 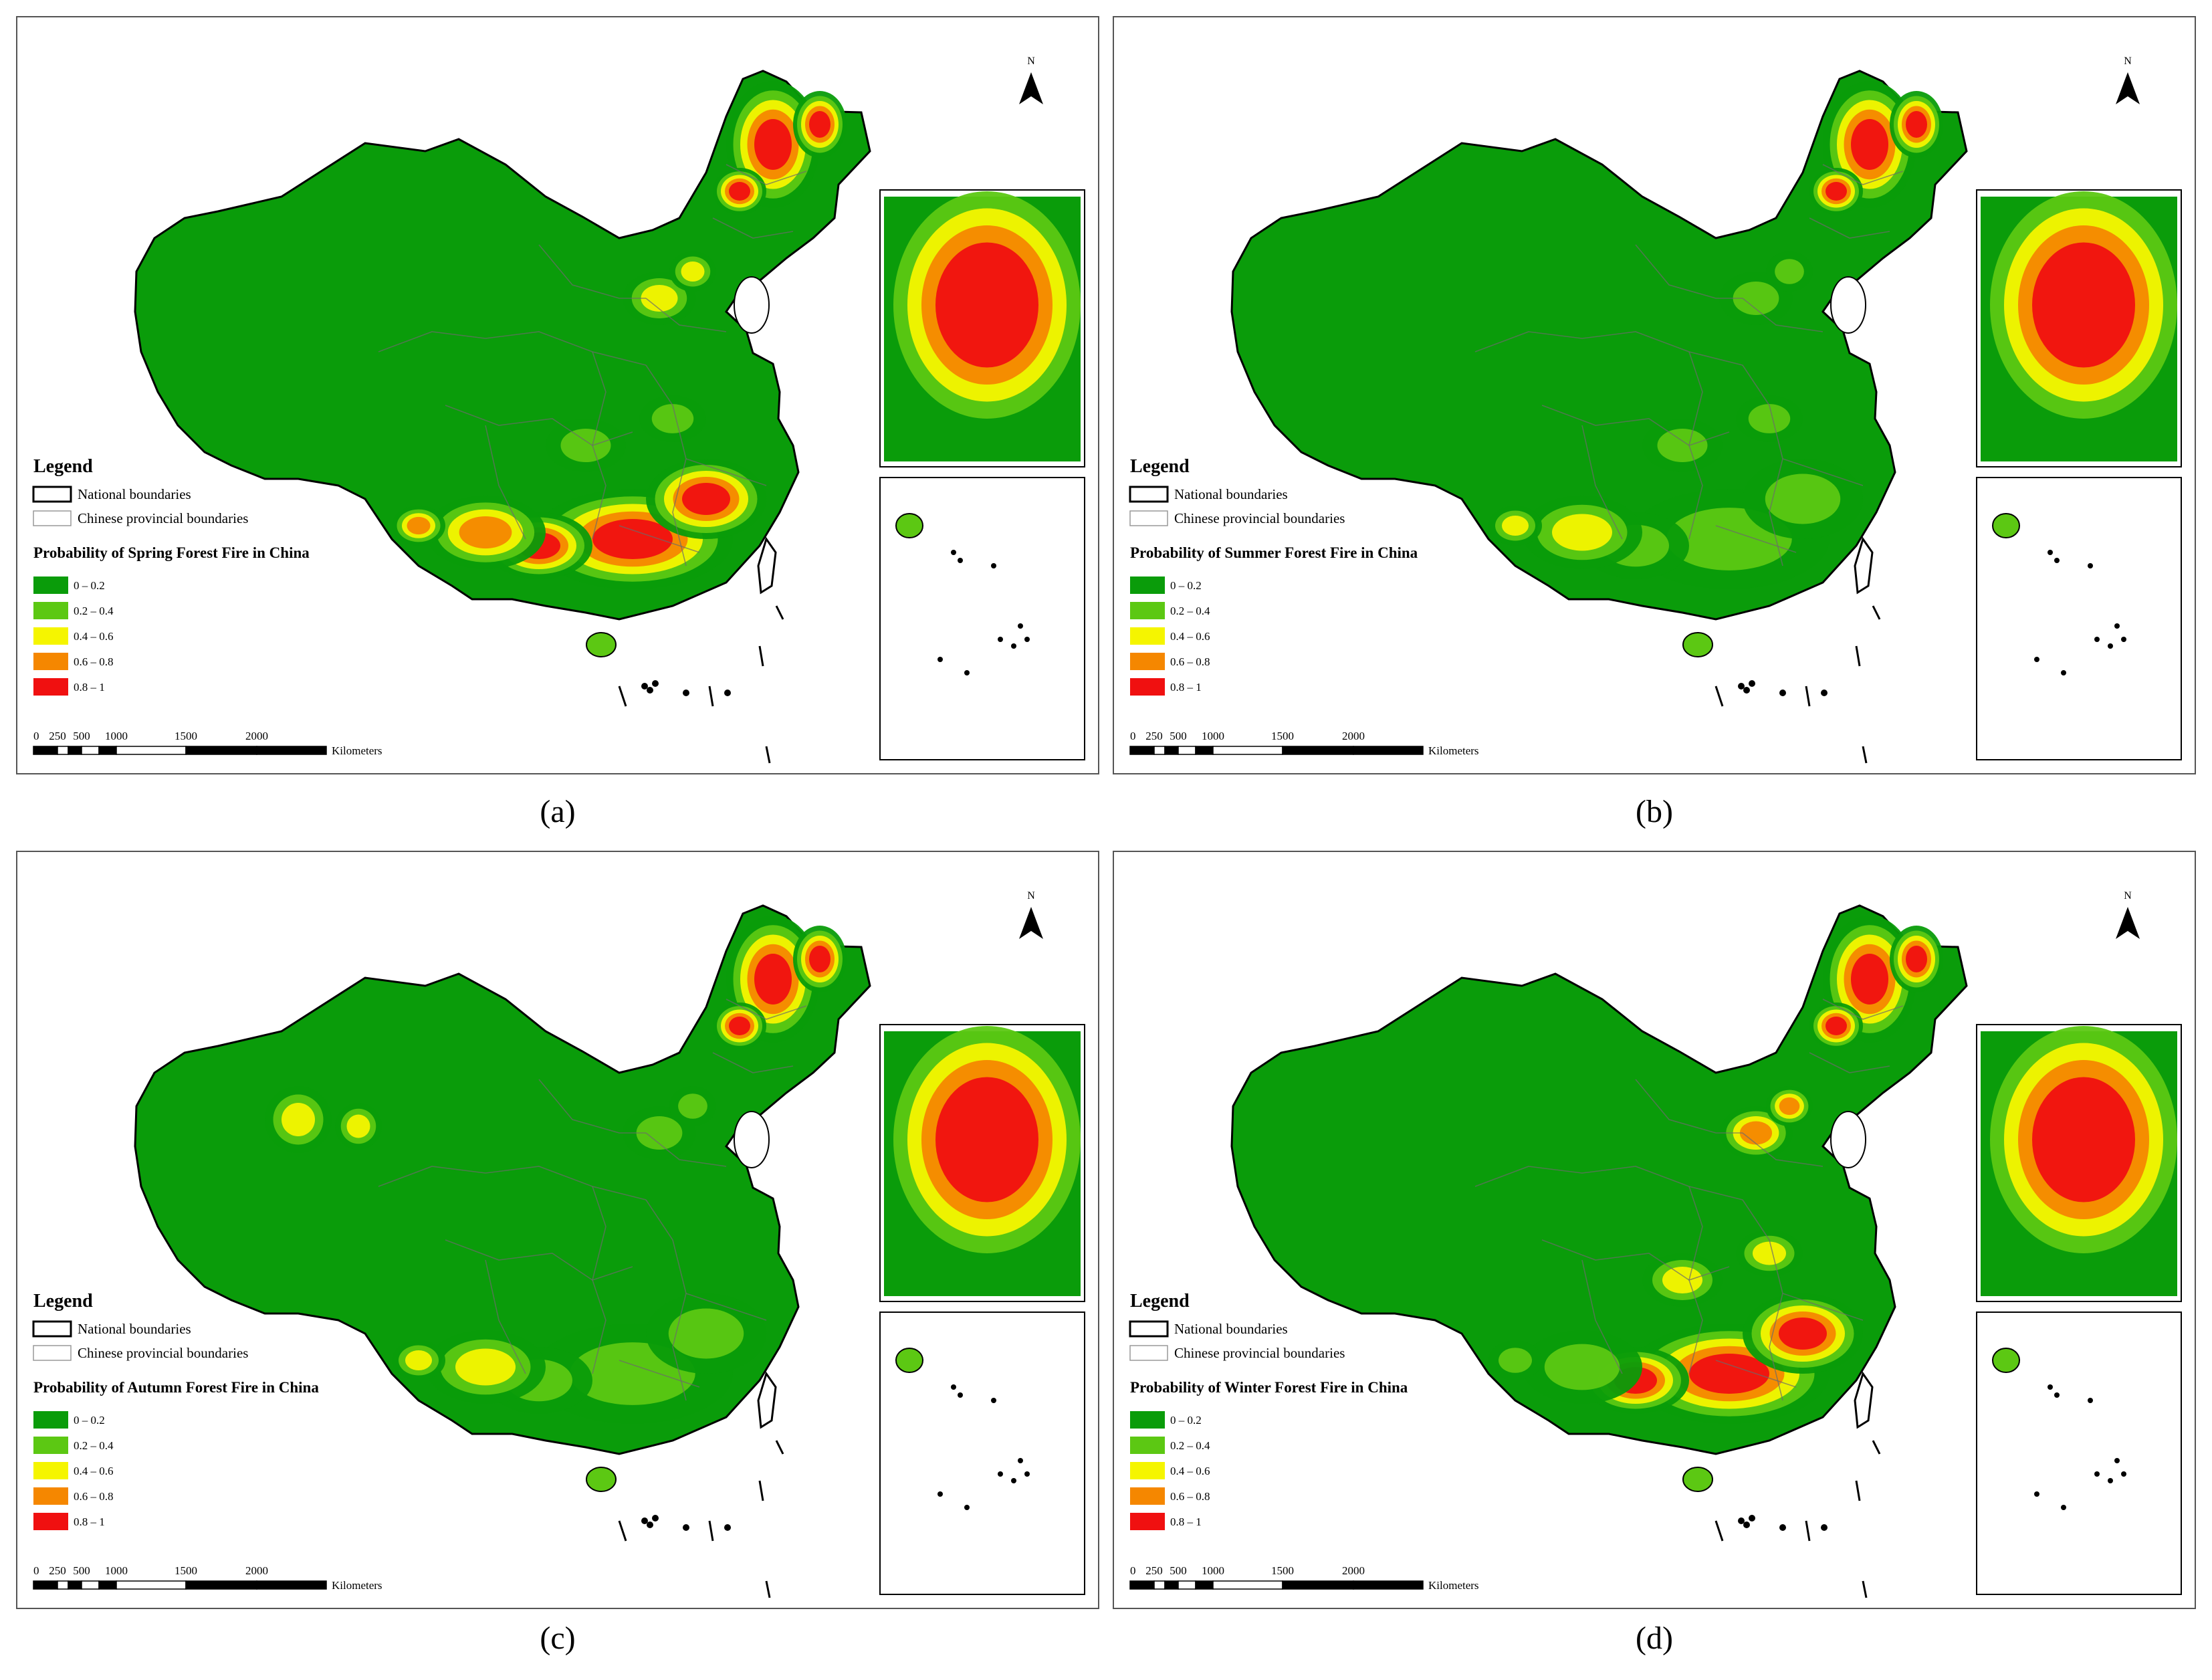 I want to click on national-boundary-swatch, so click(x=1149, y=494).